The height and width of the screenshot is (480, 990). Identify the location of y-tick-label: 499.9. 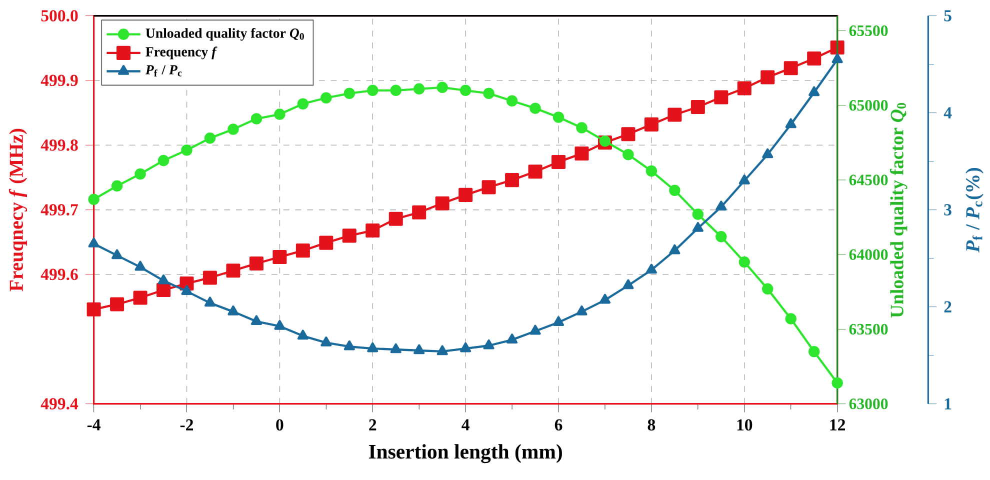
(59, 80).